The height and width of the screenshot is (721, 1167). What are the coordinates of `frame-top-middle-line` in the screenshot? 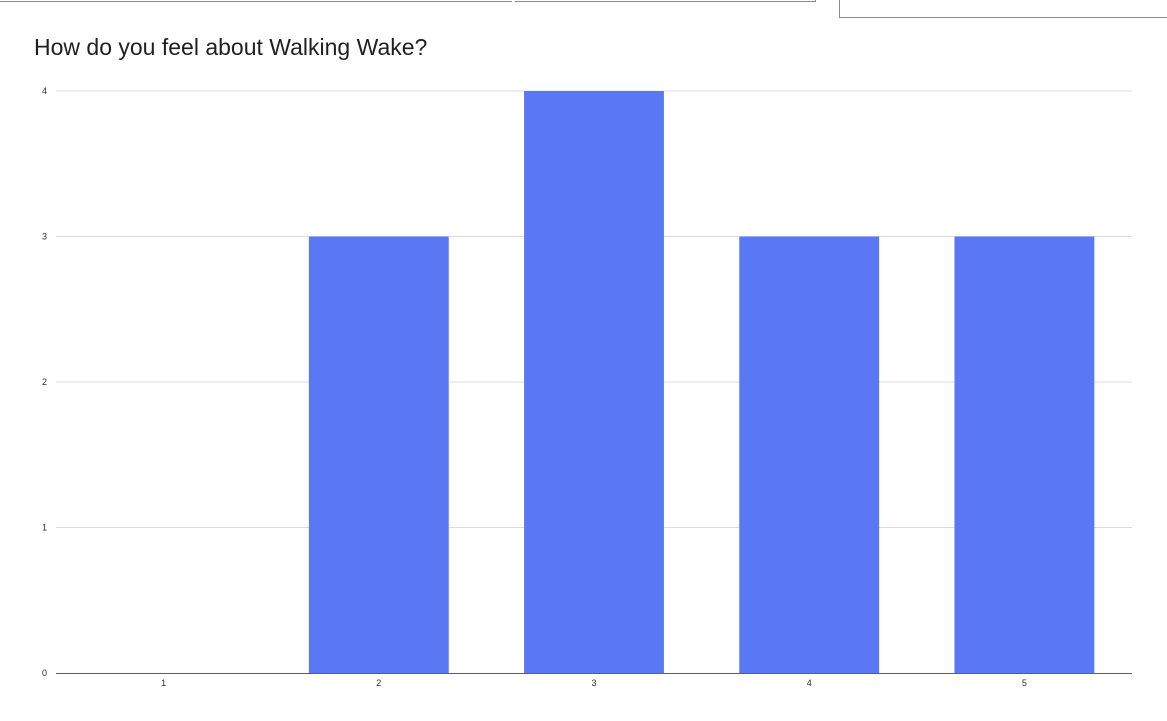 It's located at (665, 1).